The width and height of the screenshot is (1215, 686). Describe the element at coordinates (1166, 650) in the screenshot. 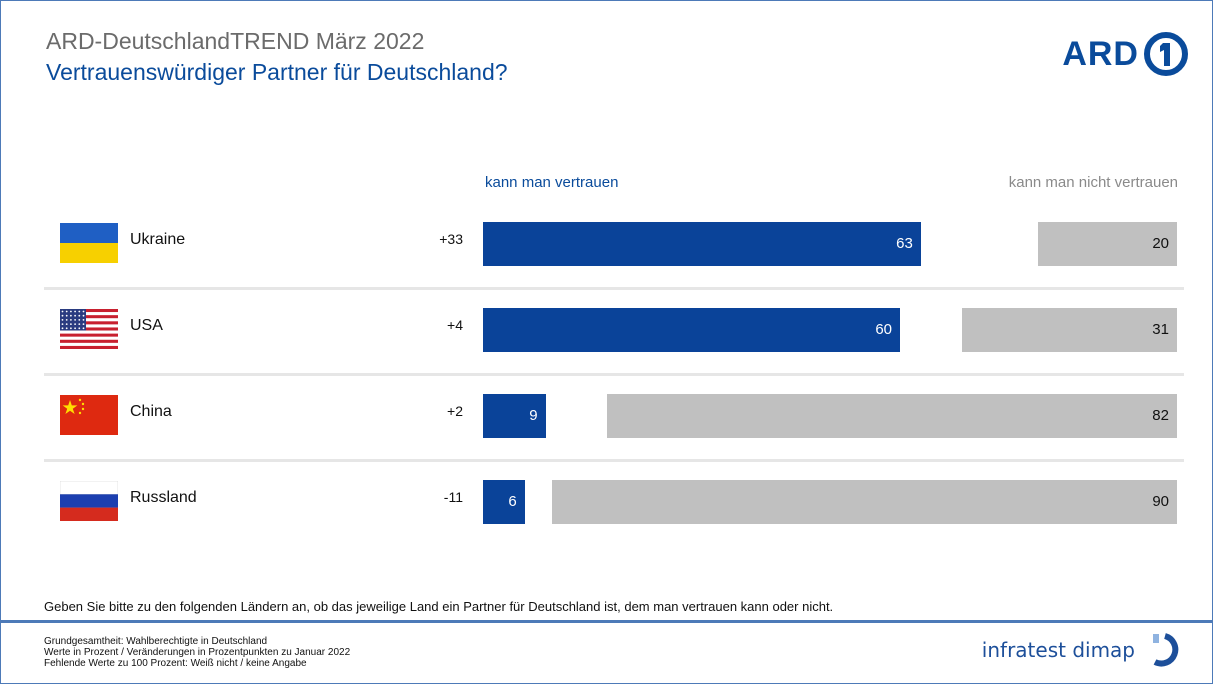

I see `infratest-mark-icon` at that location.